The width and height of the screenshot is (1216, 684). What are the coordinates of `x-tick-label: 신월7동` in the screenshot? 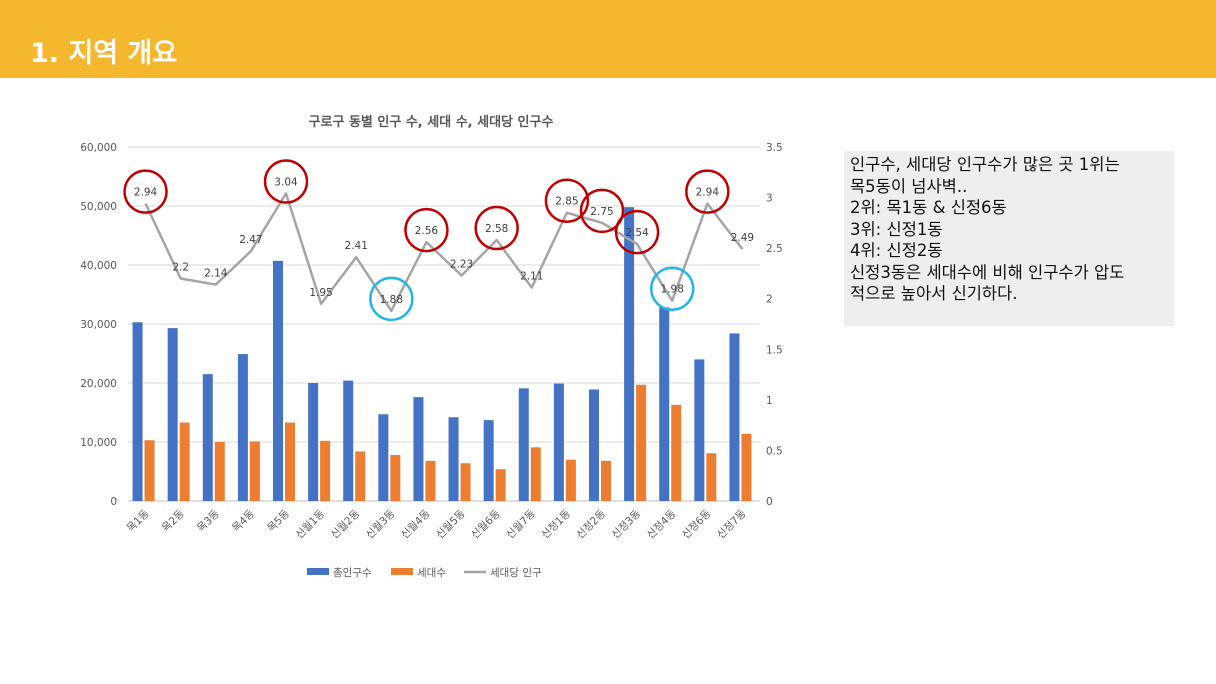 It's located at (521, 524).